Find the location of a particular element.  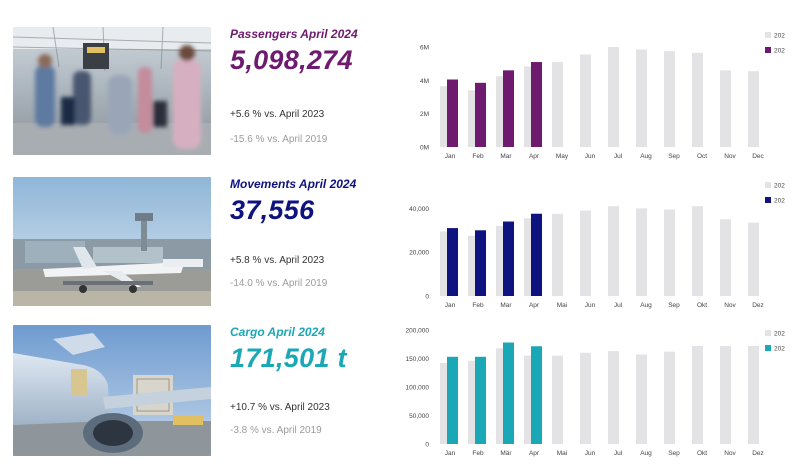

movements-ytick-label: 20,000 is located at coordinates (419, 253).